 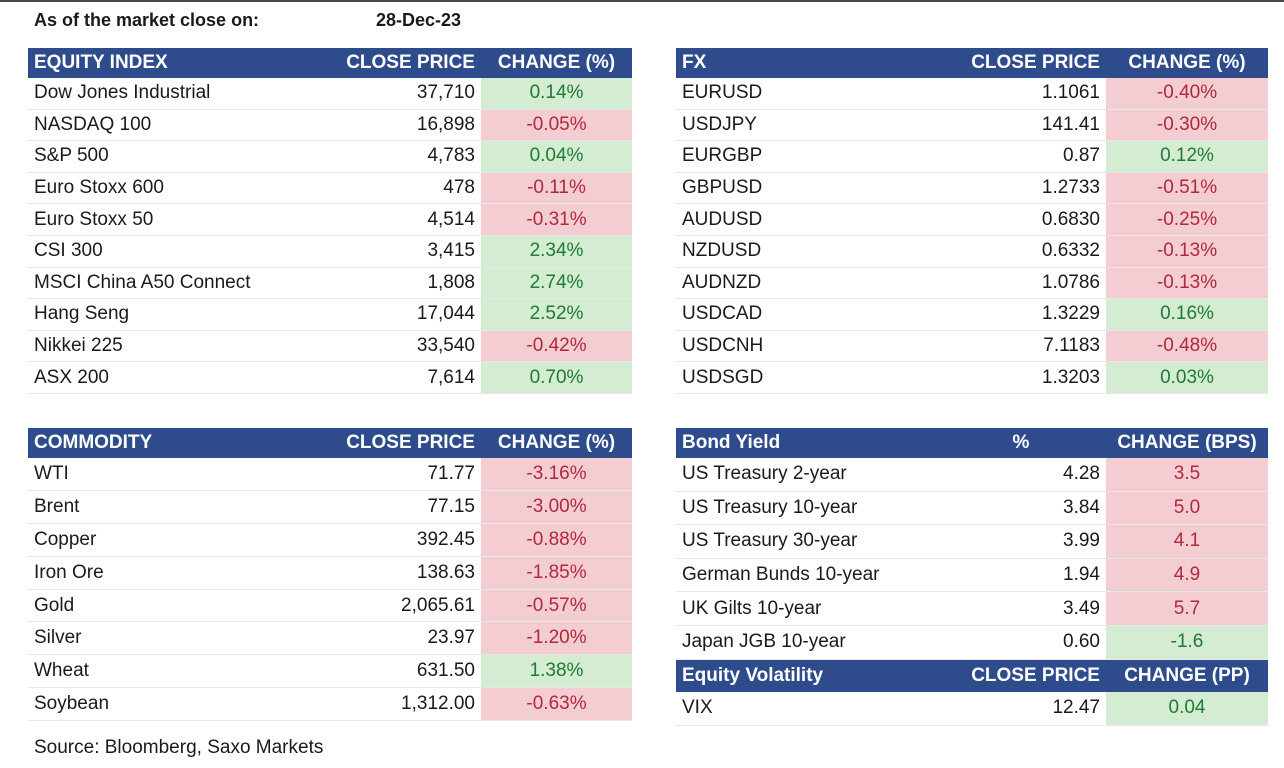 What do you see at coordinates (1021, 642) in the screenshot?
I see `close-value: 0.60` at bounding box center [1021, 642].